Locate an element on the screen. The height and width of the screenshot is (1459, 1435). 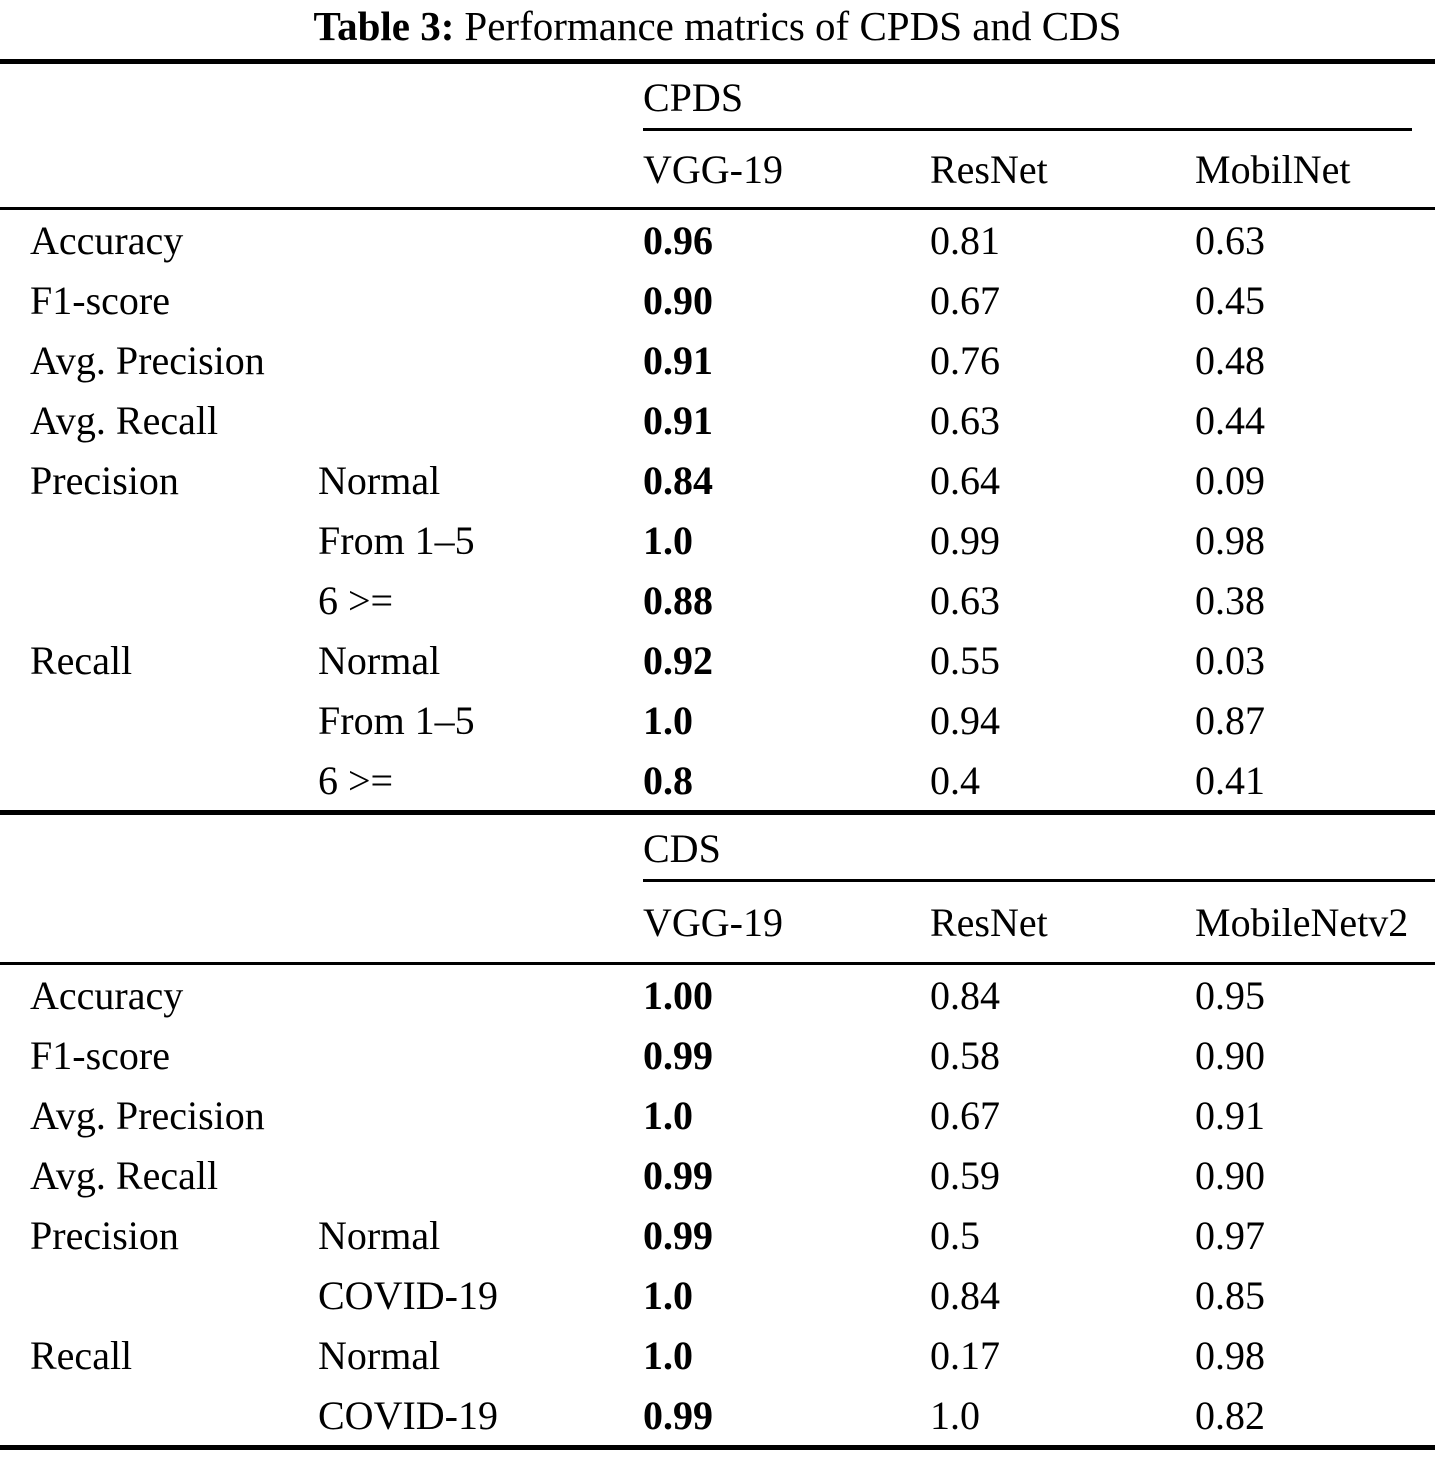
value-cell-vgg19: 0.92 is located at coordinates (678, 660).